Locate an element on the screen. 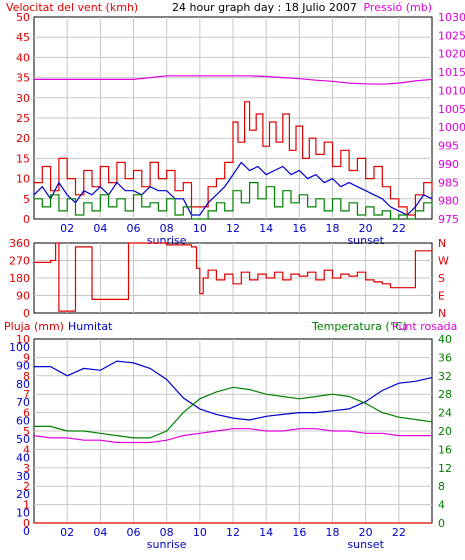 The width and height of the screenshot is (465, 560). right-tick-label: 20 is located at coordinates (445, 431).